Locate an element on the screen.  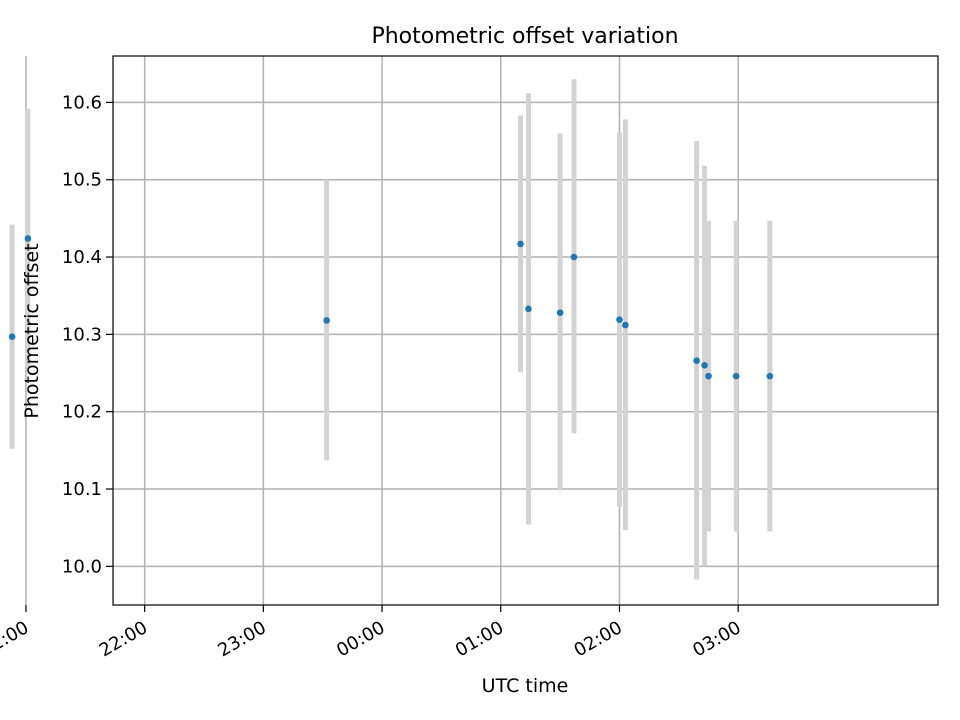
chart-title: Photometric offset variation is located at coordinates (524, 36).